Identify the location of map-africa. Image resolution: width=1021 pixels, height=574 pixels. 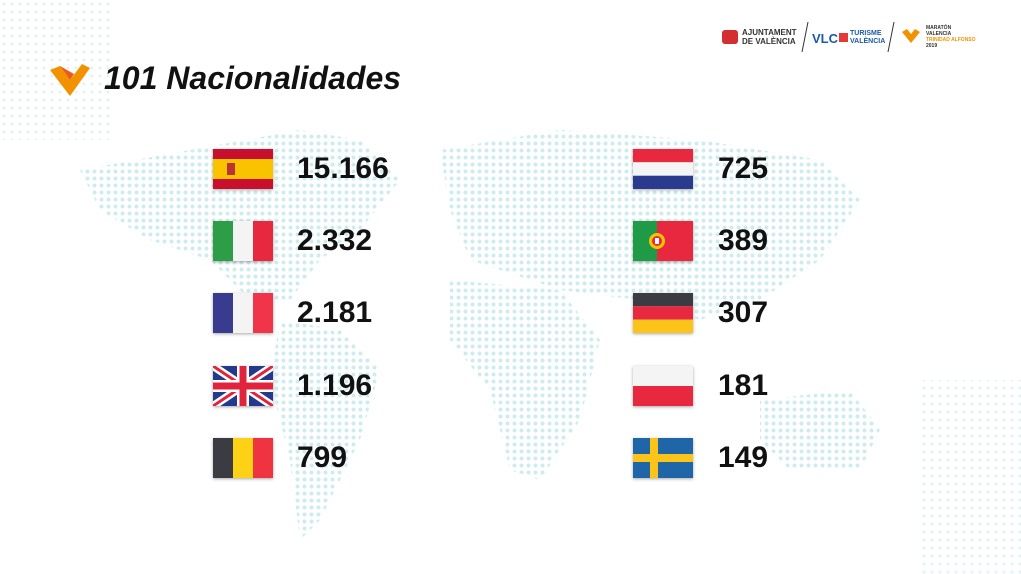
(525, 380).